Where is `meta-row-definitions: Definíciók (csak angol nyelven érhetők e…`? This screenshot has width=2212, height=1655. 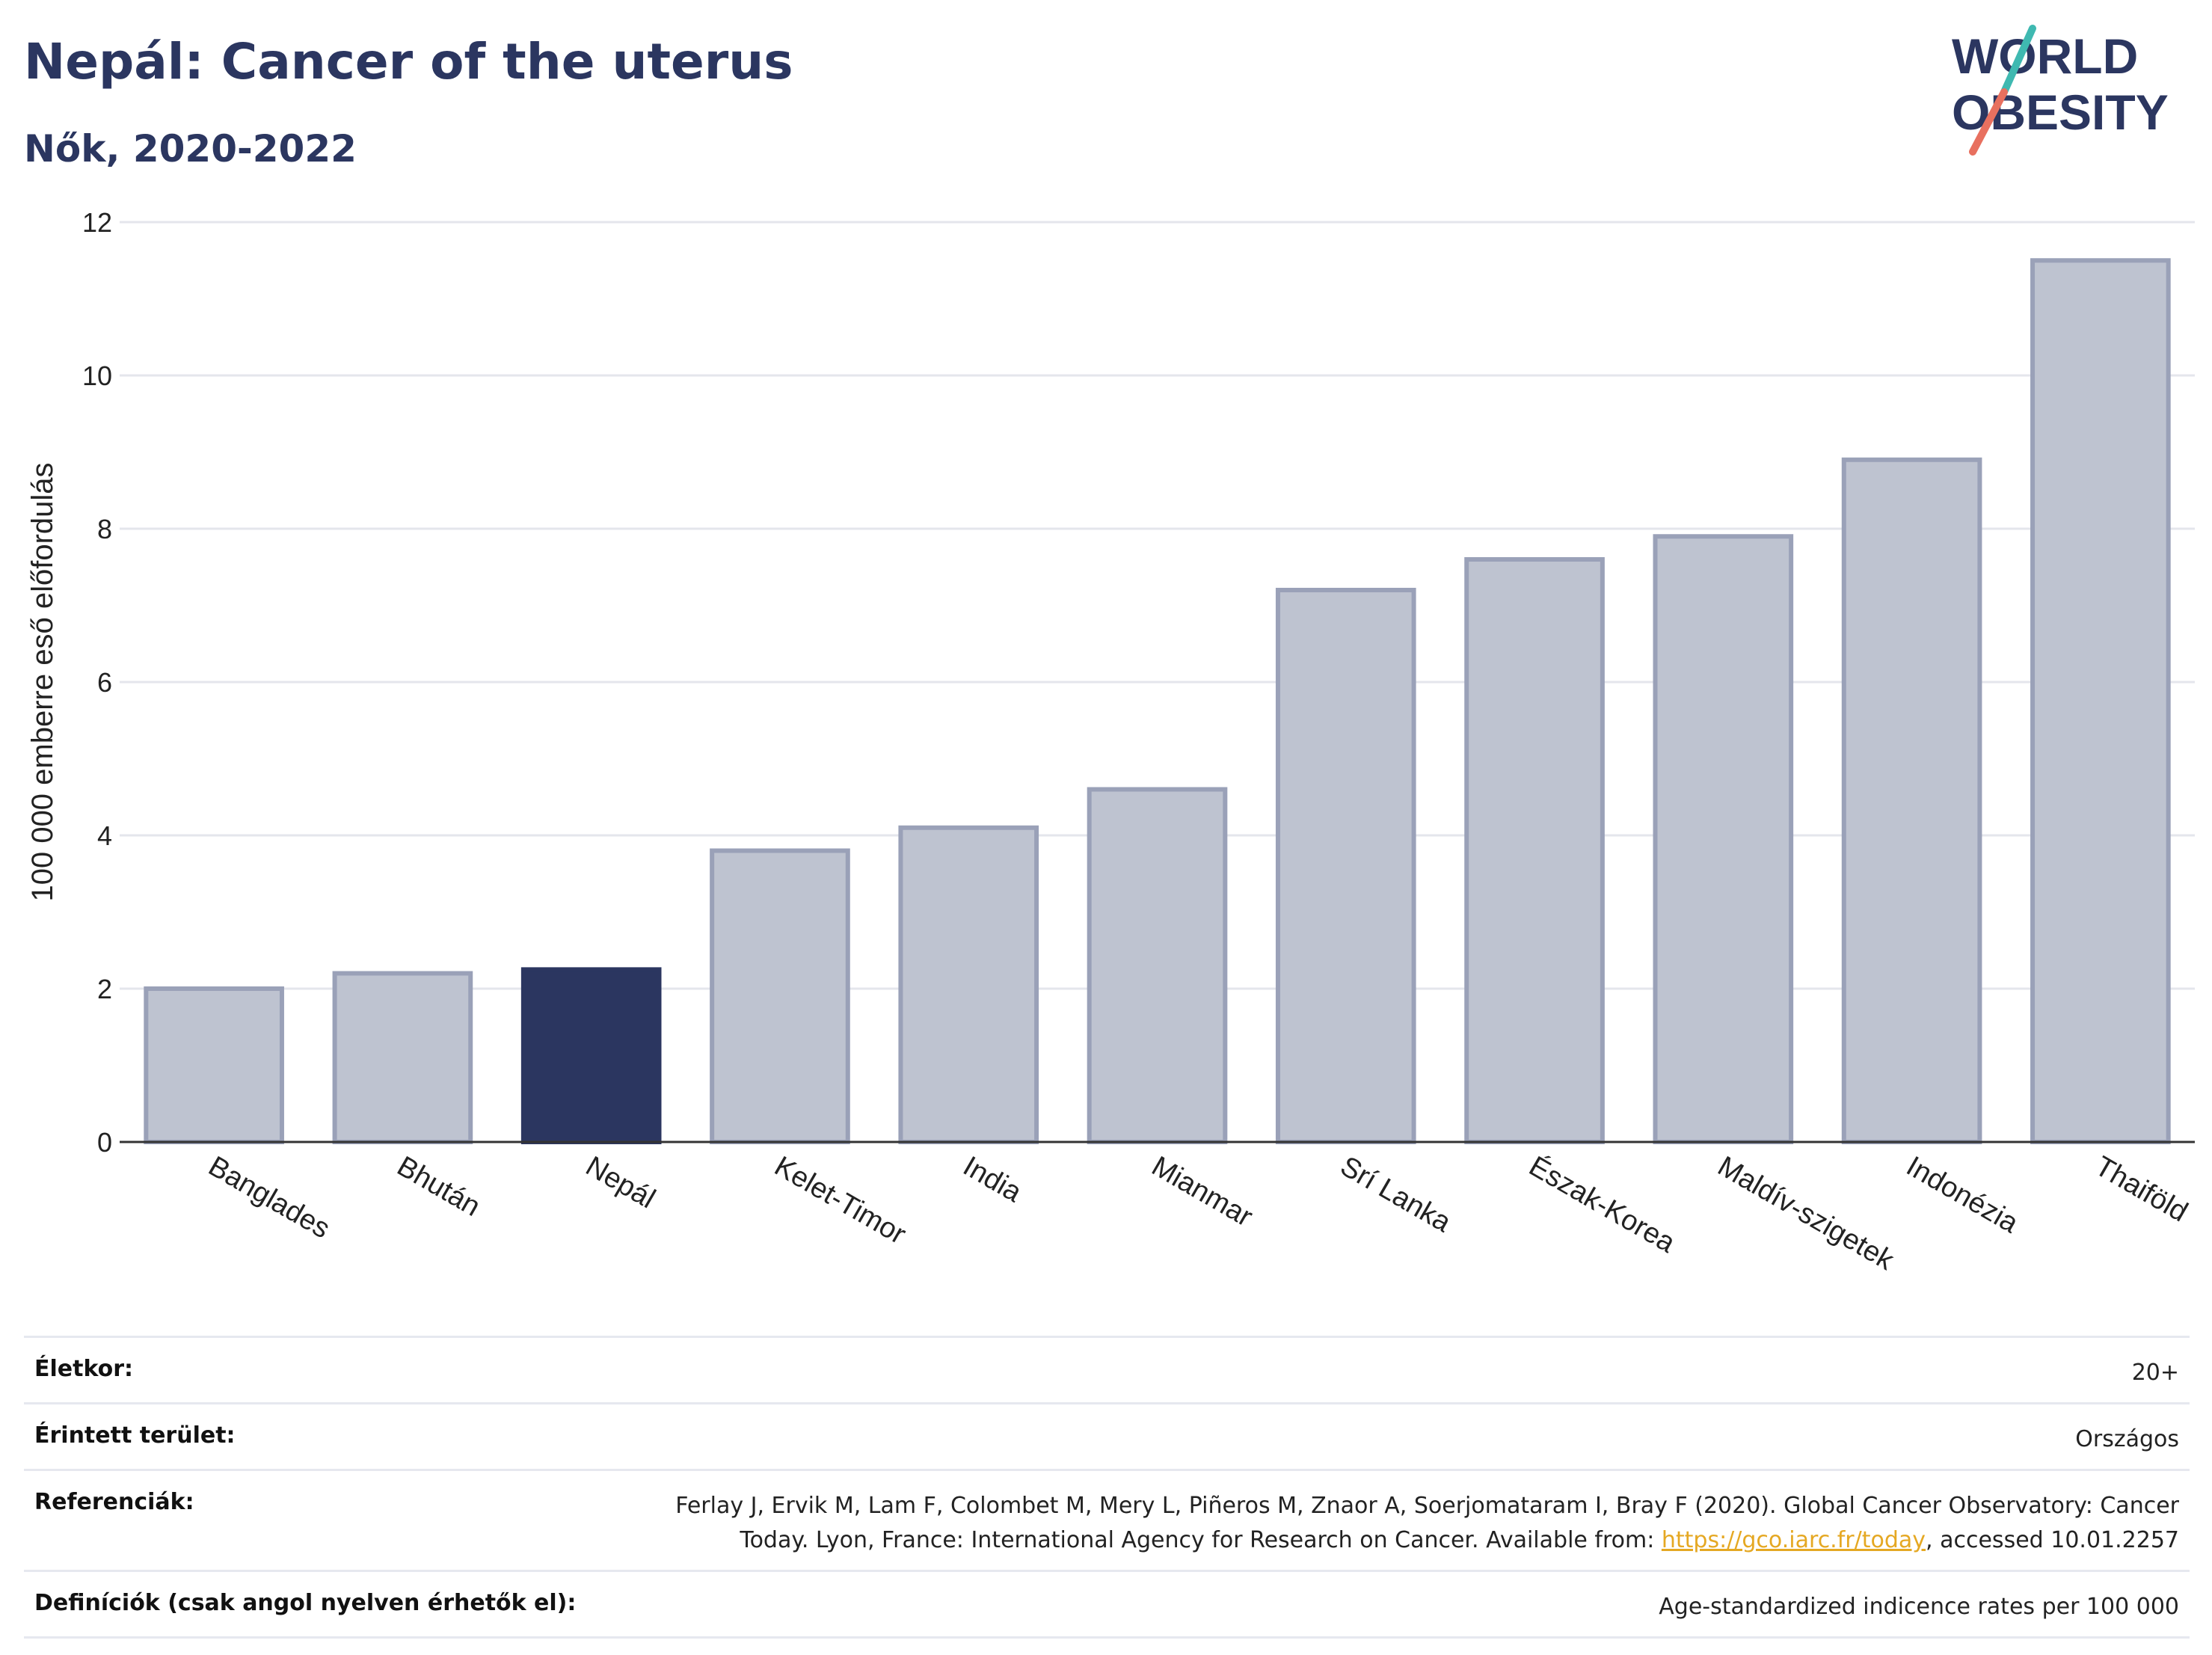 meta-row-definitions: Definíciók (csak angol nyelven érhetők e… is located at coordinates (1107, 1604).